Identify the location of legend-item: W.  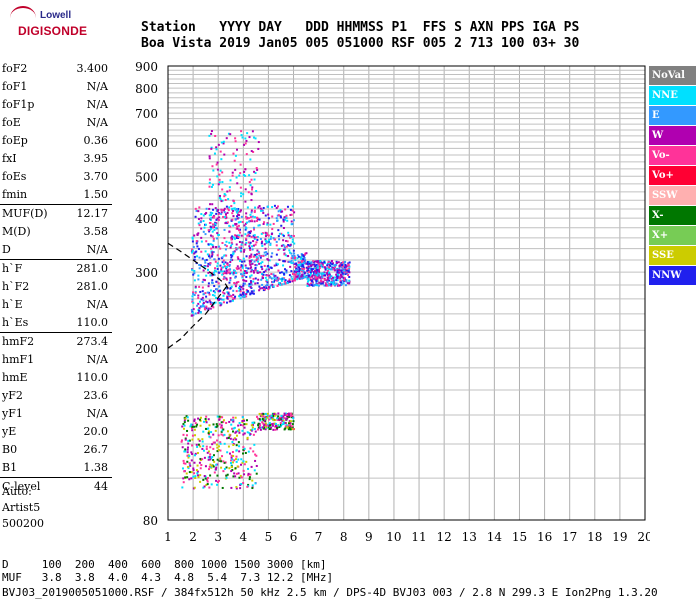
(672, 135).